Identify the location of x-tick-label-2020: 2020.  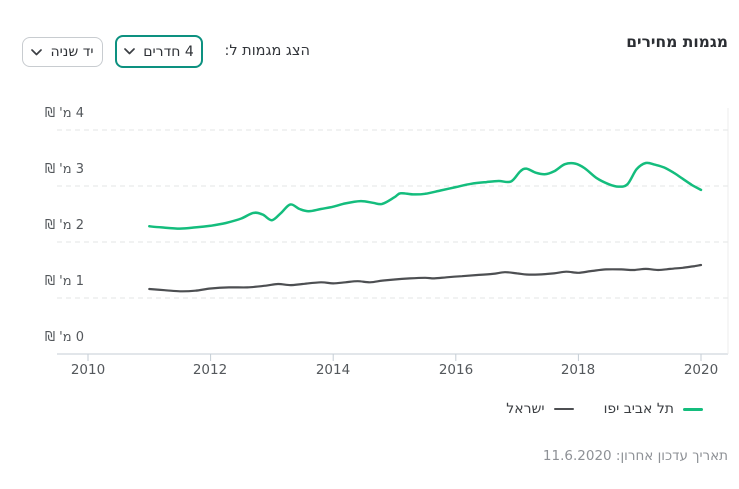
(701, 370).